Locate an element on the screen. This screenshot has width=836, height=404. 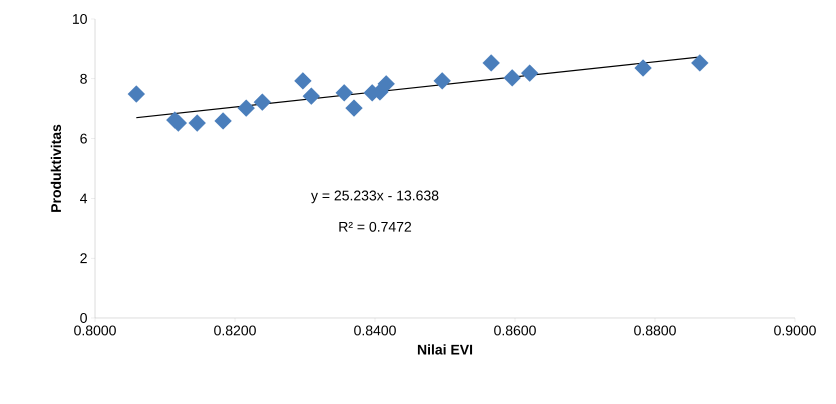
y-tick-label: 2 is located at coordinates (83, 258).